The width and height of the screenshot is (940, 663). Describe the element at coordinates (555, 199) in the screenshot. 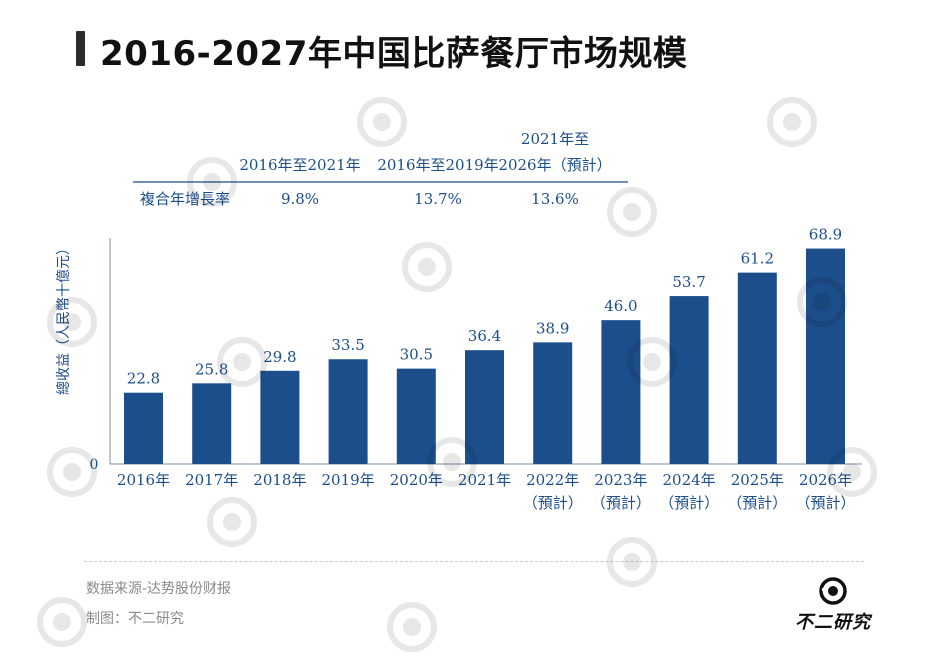

I see `cagr-value: 13.6%` at that location.